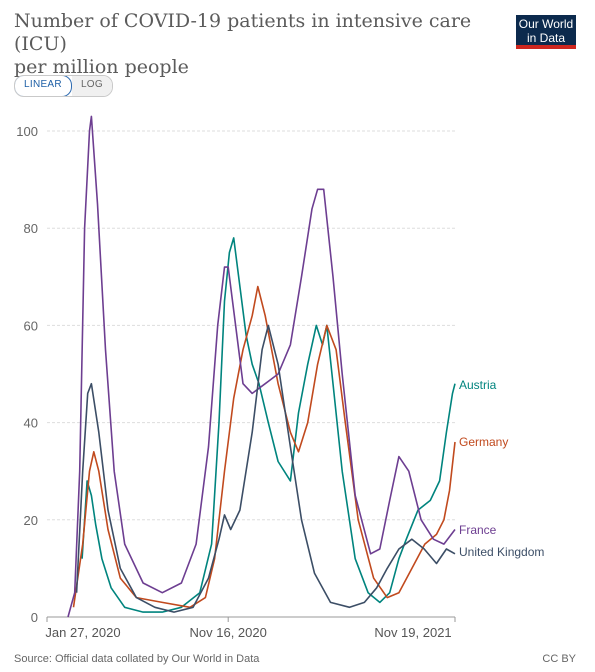 Image resolution: width=595 pixels, height=672 pixels. I want to click on series-label-germany: Germany, so click(483, 442).